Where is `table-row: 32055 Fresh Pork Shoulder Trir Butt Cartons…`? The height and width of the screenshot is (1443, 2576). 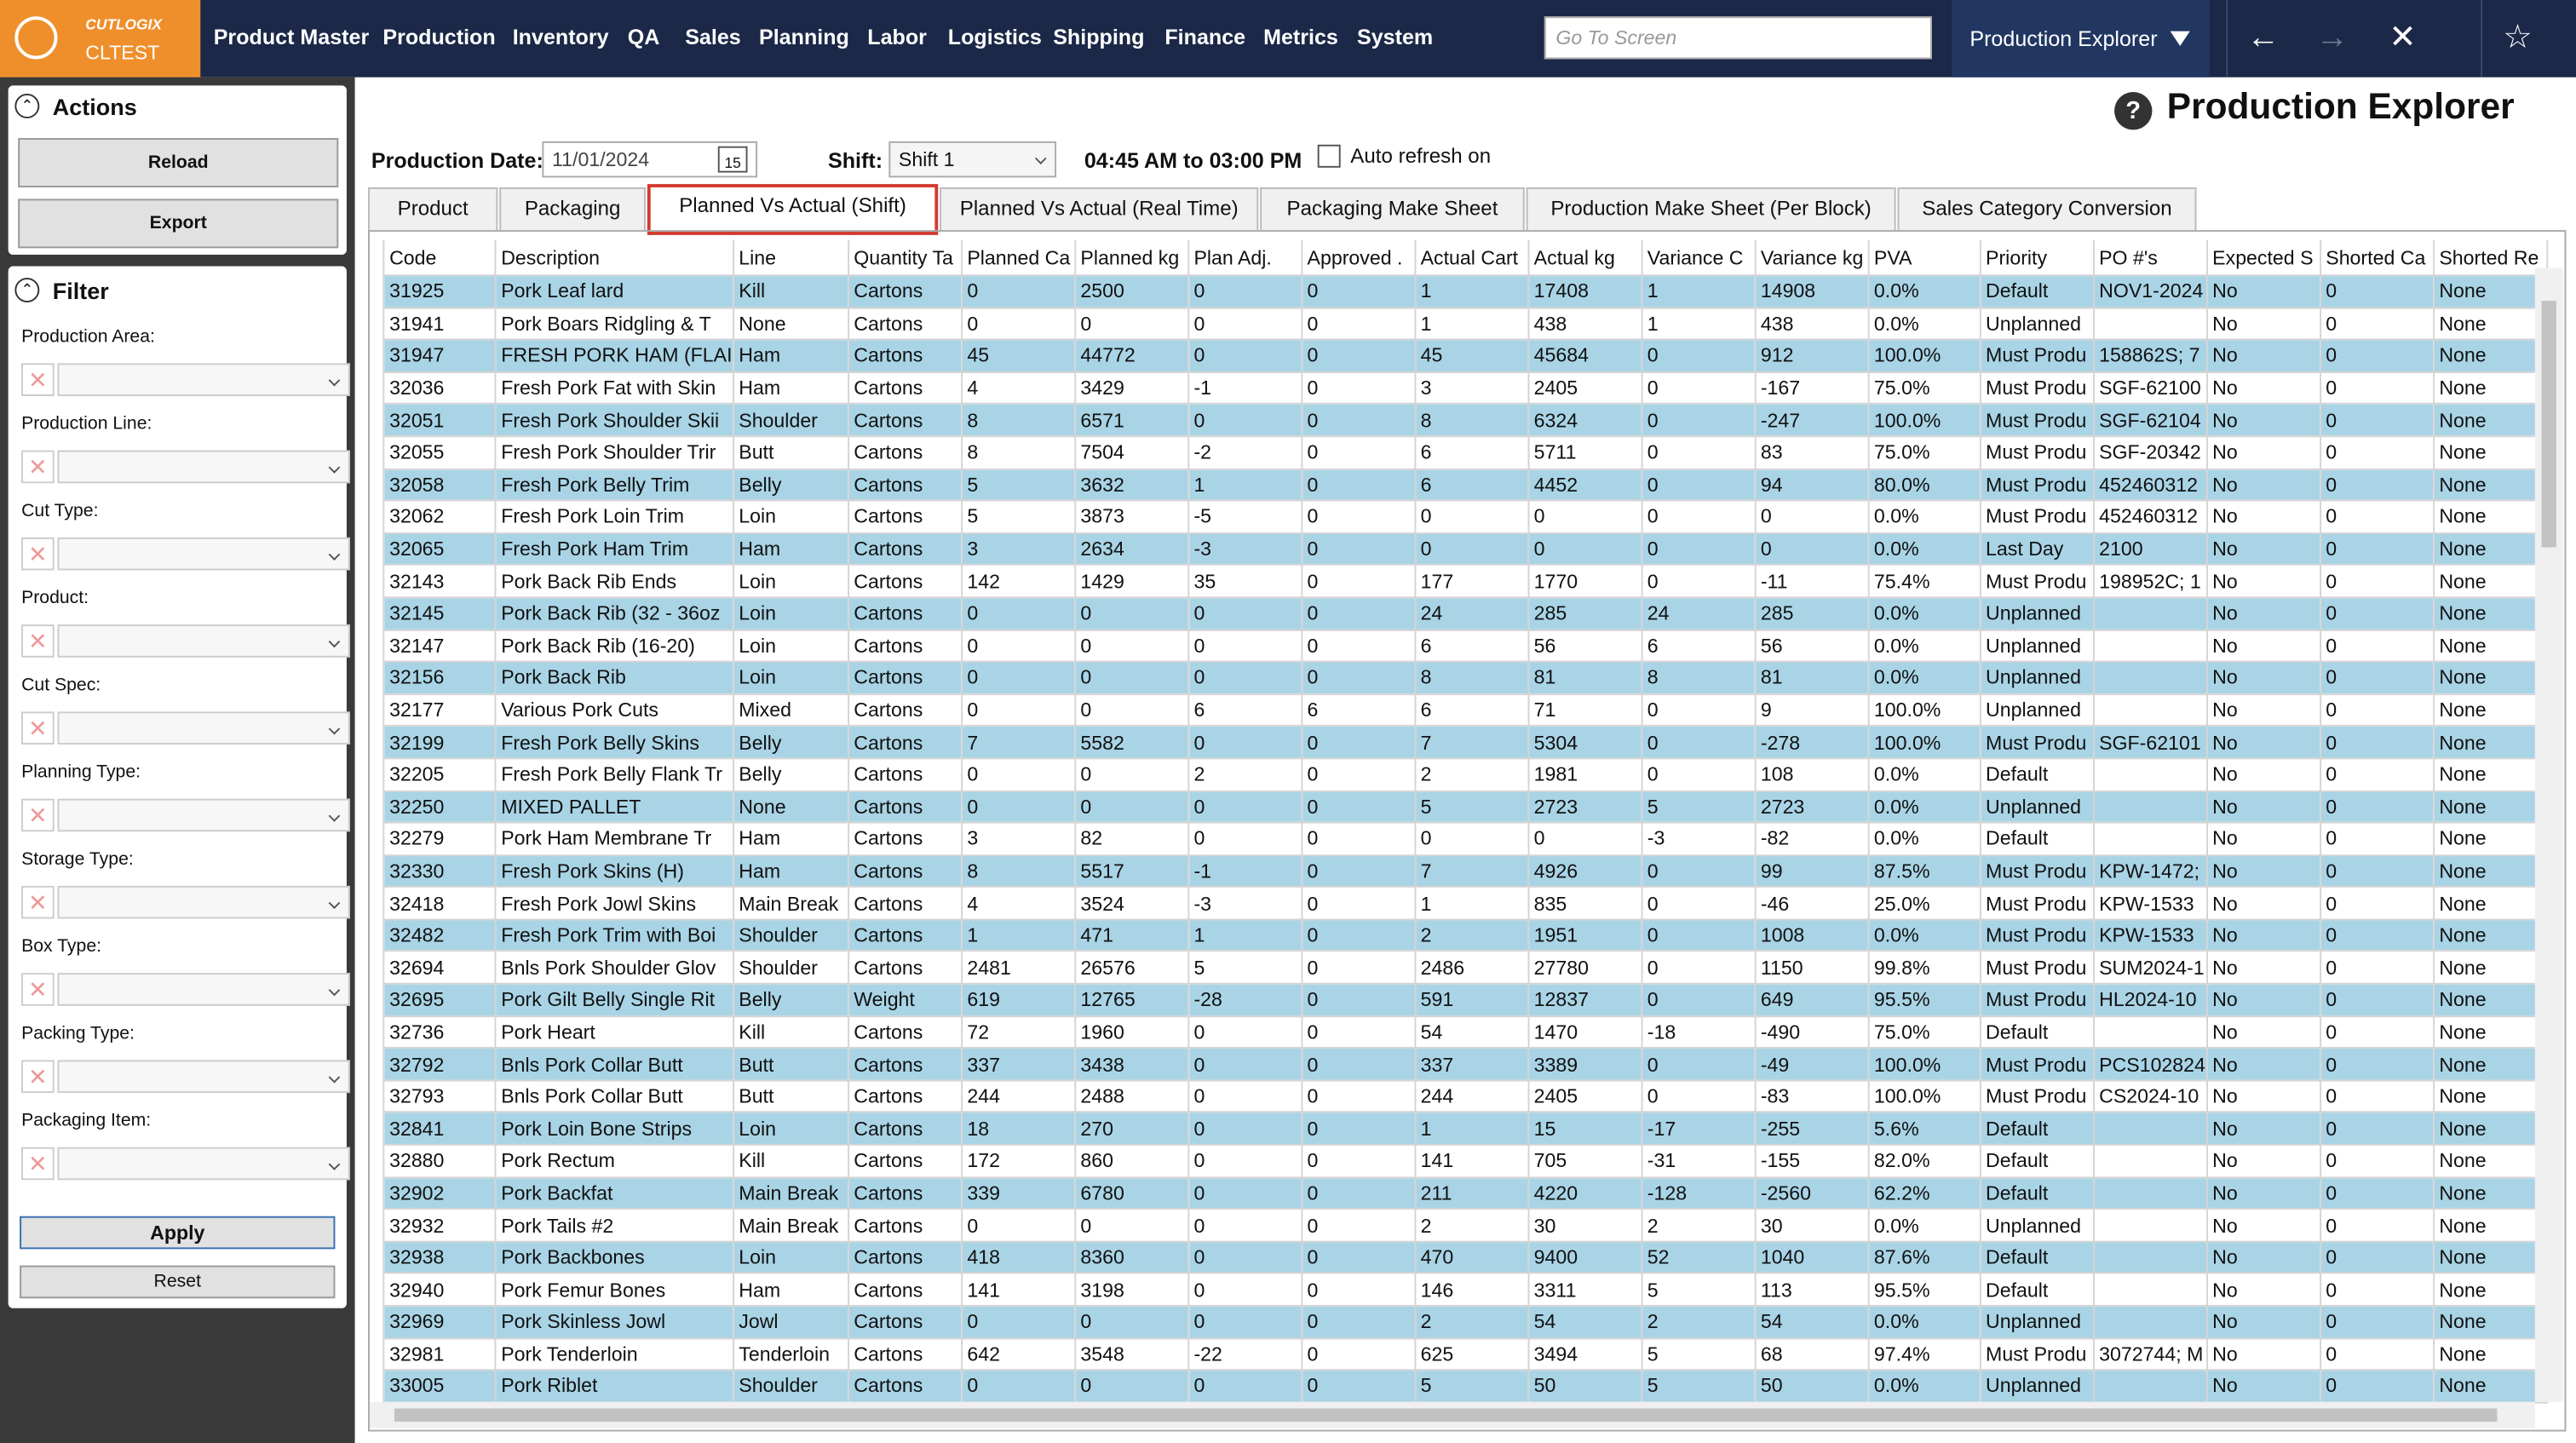
table-row: 32055 Fresh Pork Shoulder Trir Butt Cartons… is located at coordinates (1465, 452).